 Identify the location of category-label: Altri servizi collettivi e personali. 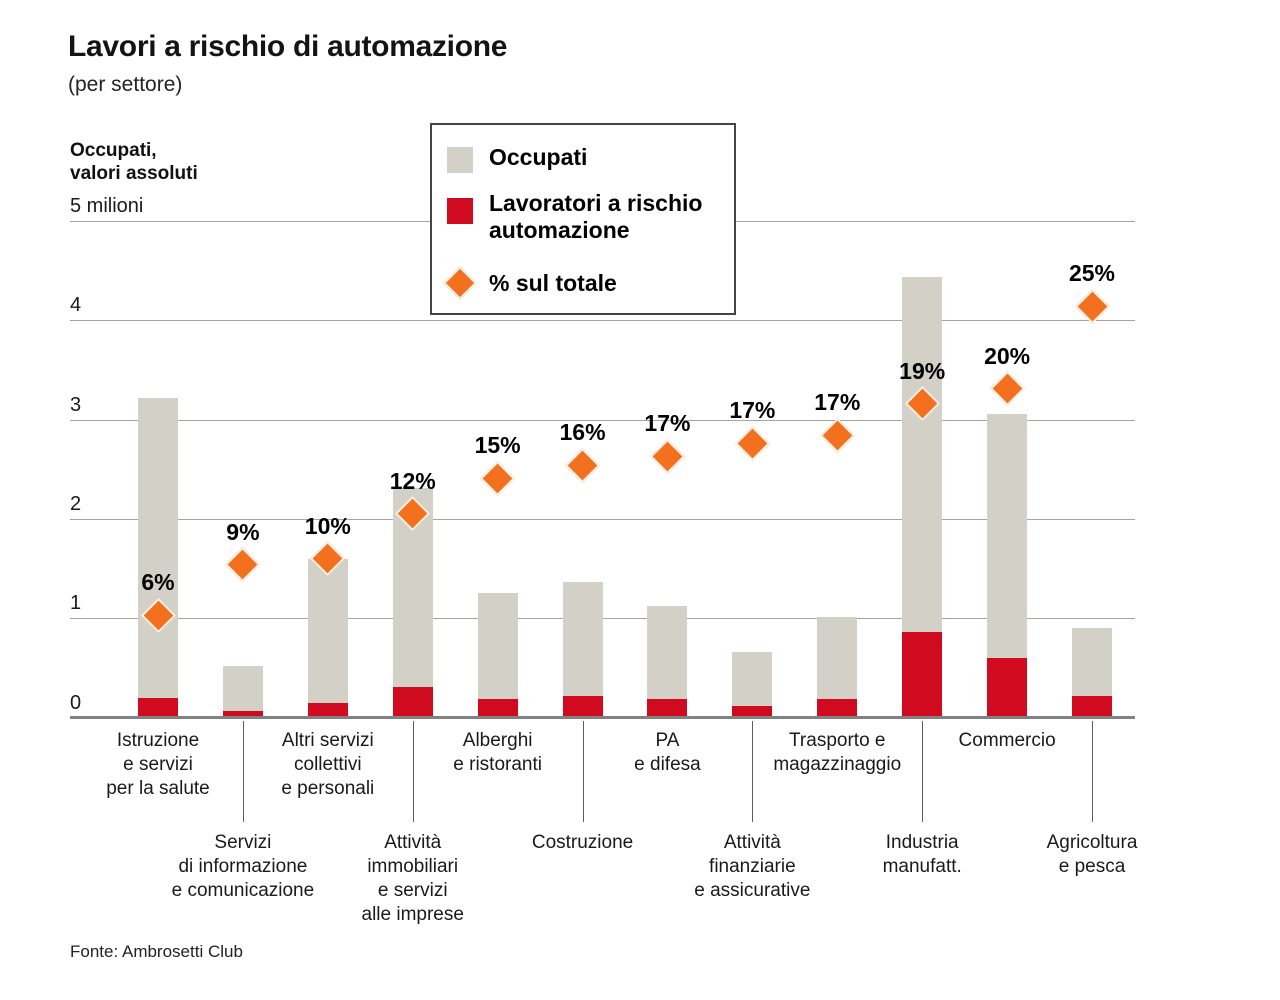
(328, 764).